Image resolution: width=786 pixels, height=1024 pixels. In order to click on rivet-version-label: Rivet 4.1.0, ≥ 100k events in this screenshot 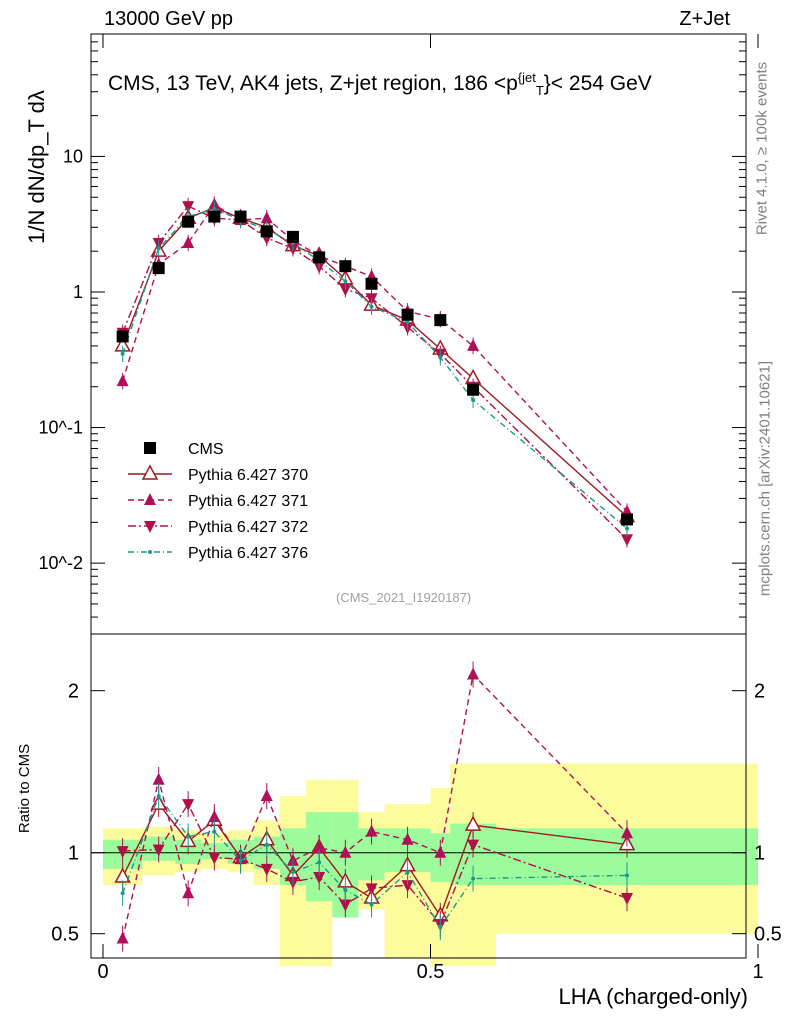, I will do `click(762, 148)`.